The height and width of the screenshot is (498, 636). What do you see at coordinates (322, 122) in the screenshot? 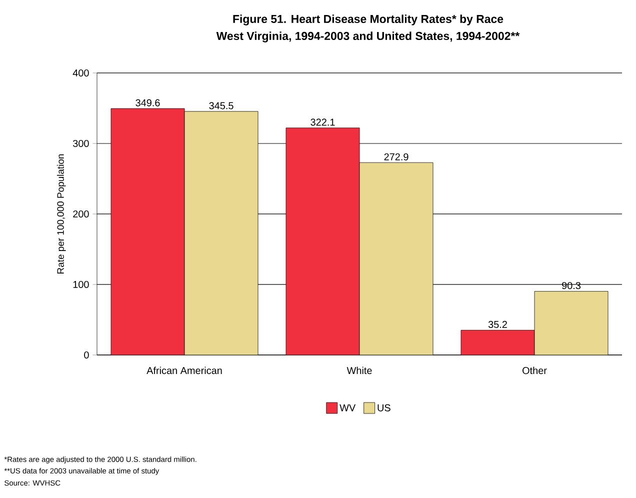
I see `data-label: 322.1` at bounding box center [322, 122].